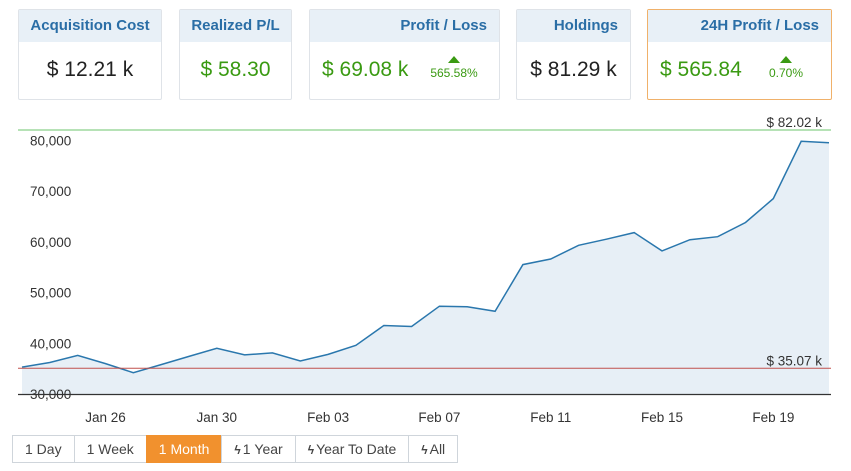 The width and height of the screenshot is (851, 471). I want to click on holdings-value: $ 81.29 k, so click(573, 69).